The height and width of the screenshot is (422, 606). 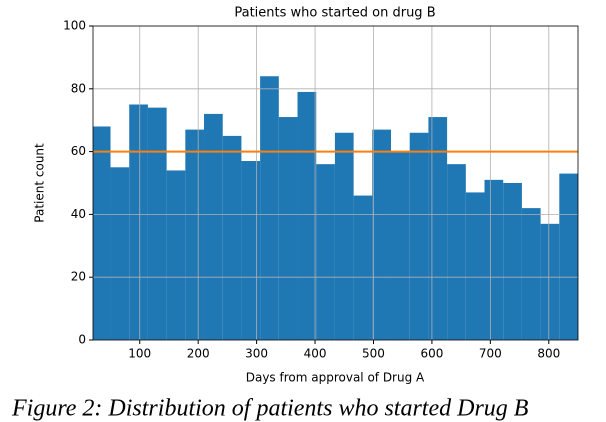 I want to click on x-tick-label: 100, so click(x=139, y=354).